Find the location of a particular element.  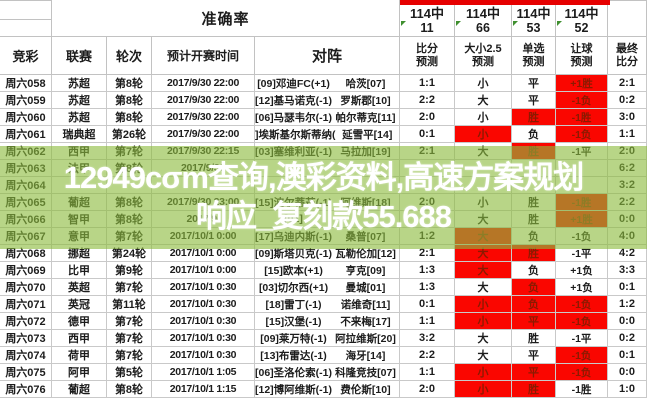

col-header-jingcai: 竞彩 is located at coordinates (26, 56).